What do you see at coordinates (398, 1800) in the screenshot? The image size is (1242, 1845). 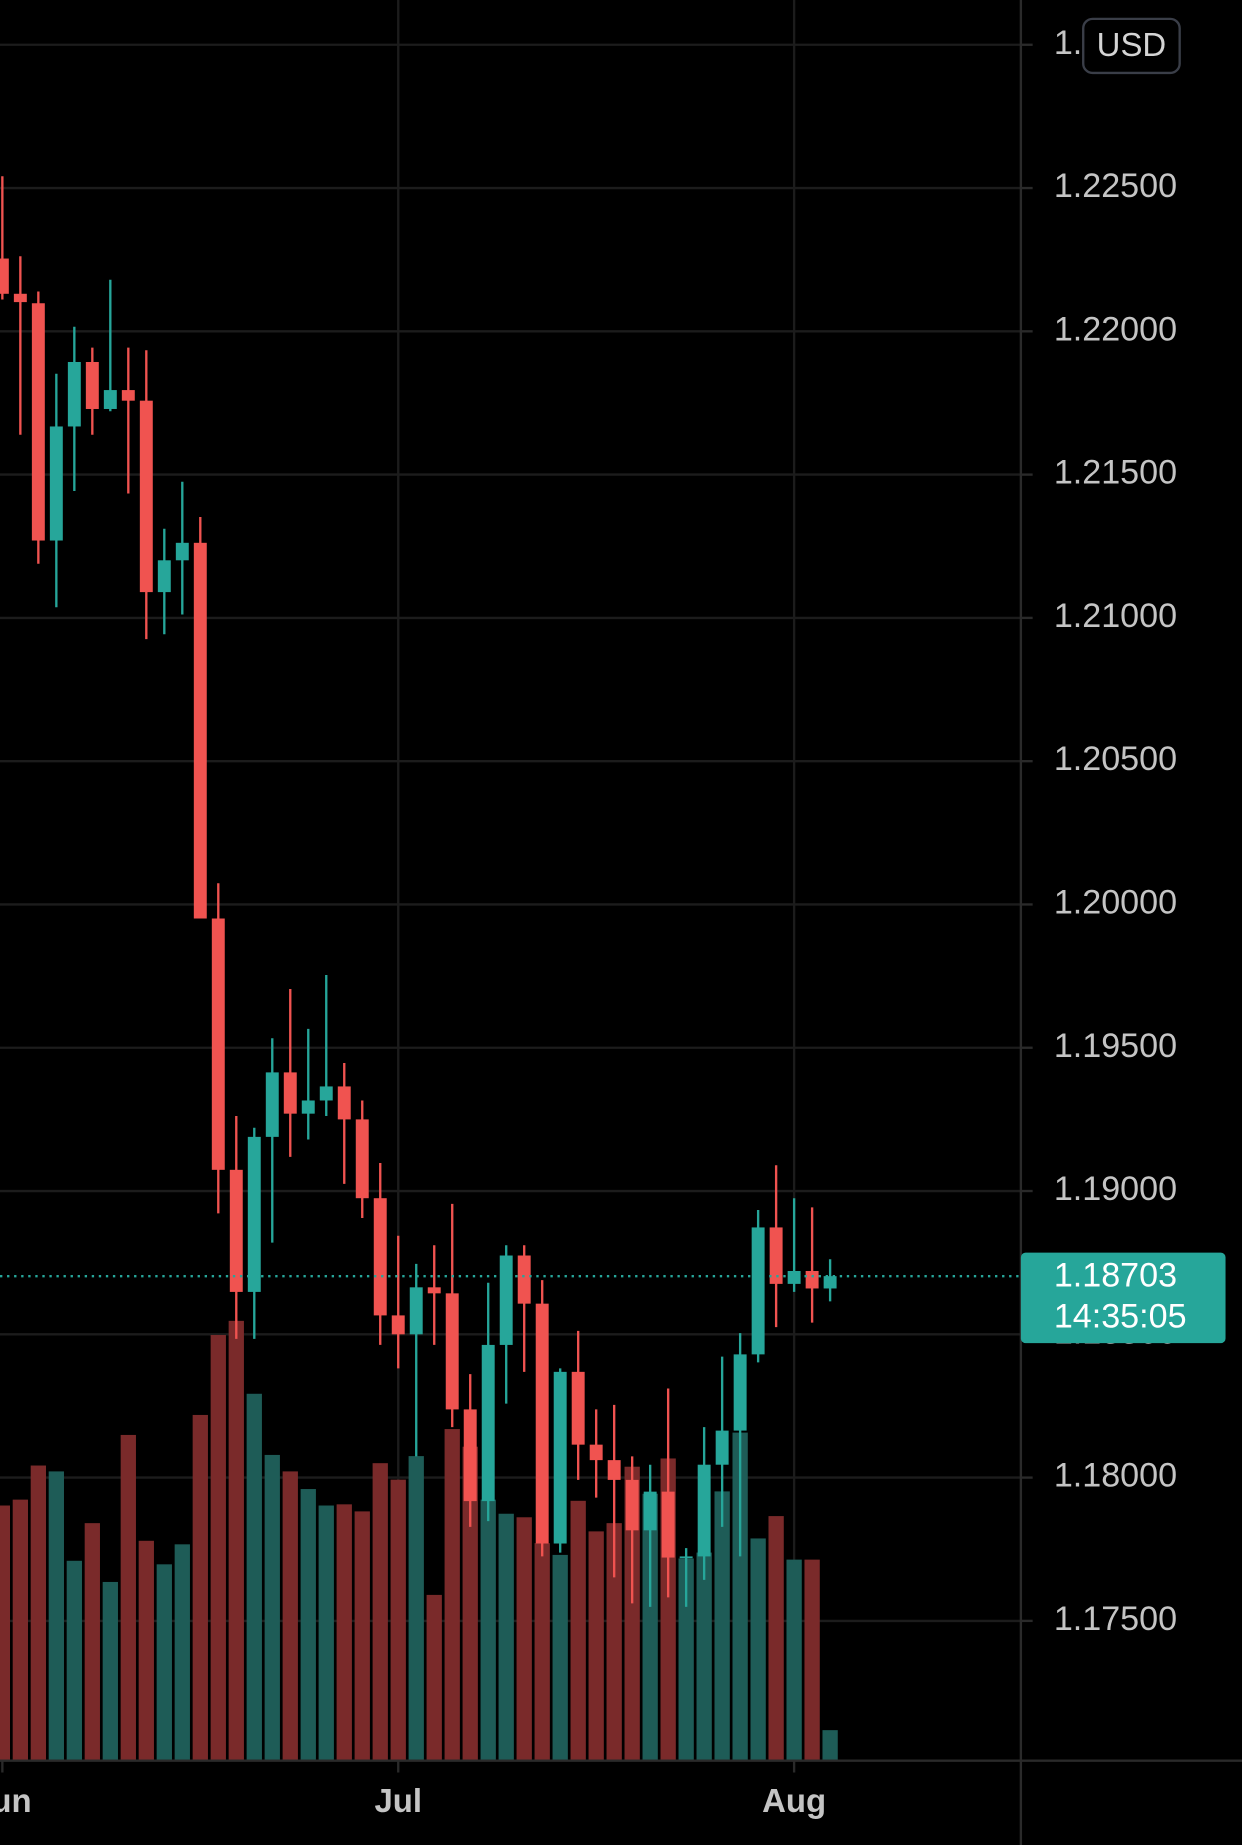 I see `x-tick-label: Jul` at bounding box center [398, 1800].